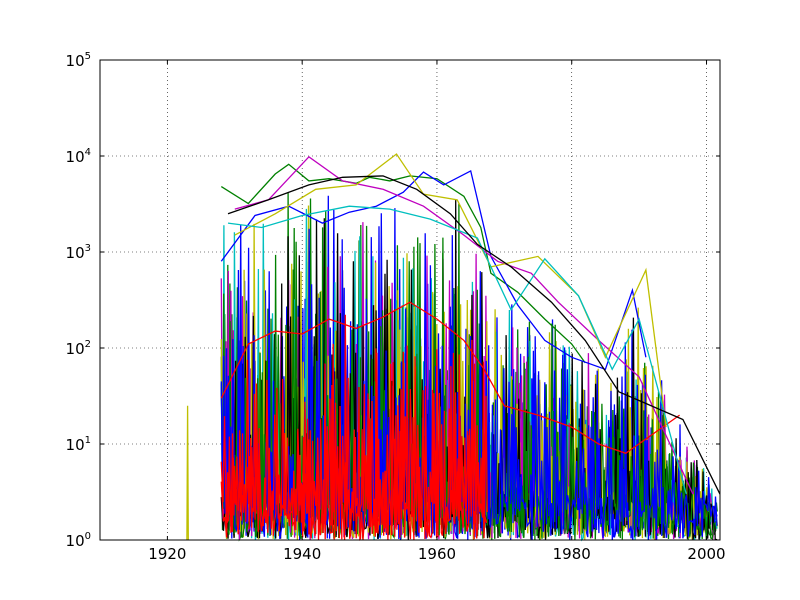 The image size is (800, 600). Describe the element at coordinates (706, 554) in the screenshot. I see `x-tick-label: 2000` at that location.